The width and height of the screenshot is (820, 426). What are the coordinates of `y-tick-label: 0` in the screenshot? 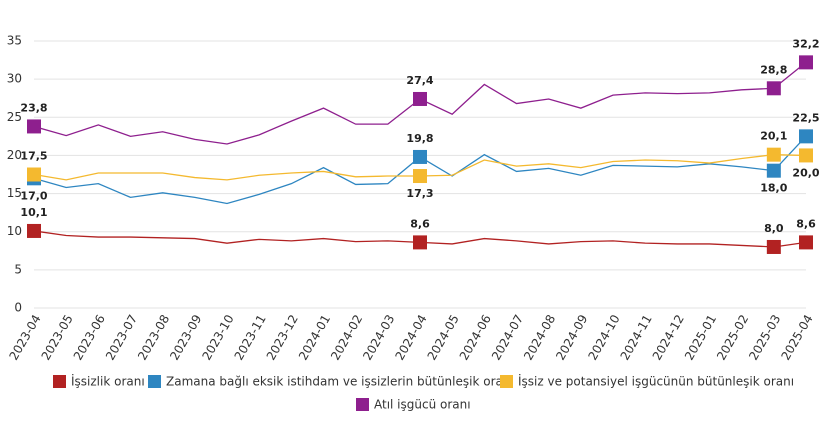 It's located at (18, 308).